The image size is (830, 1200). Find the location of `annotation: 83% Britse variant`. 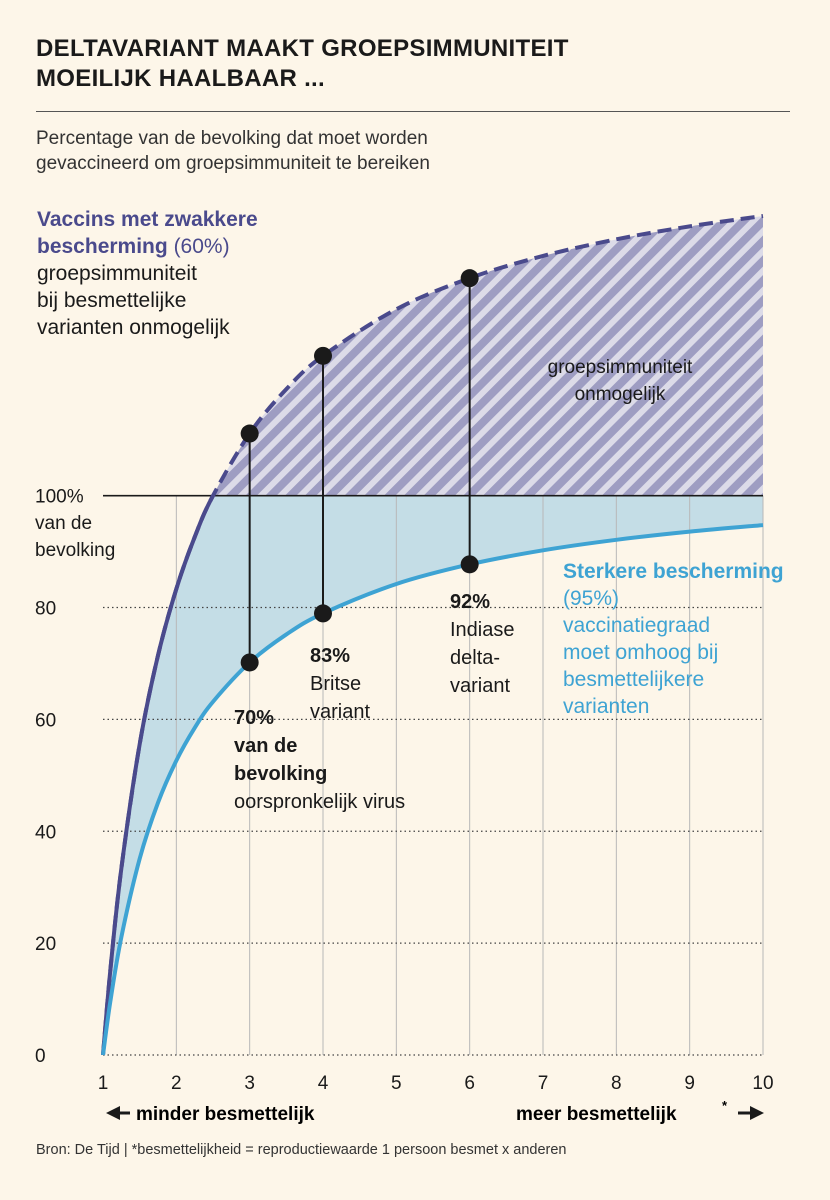

annotation: 83% Britse variant is located at coordinates (340, 684).